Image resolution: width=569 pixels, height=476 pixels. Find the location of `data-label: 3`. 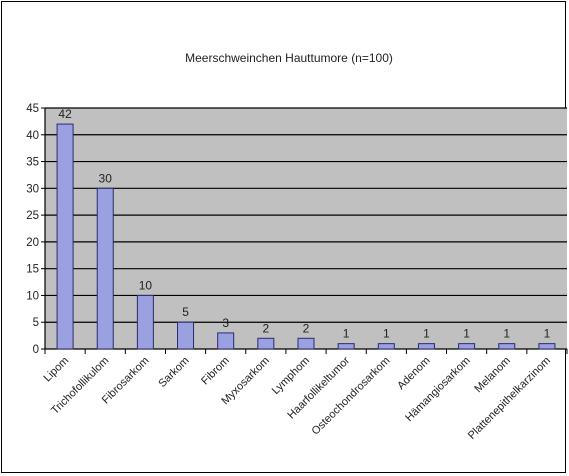

data-label: 3 is located at coordinates (225, 323).